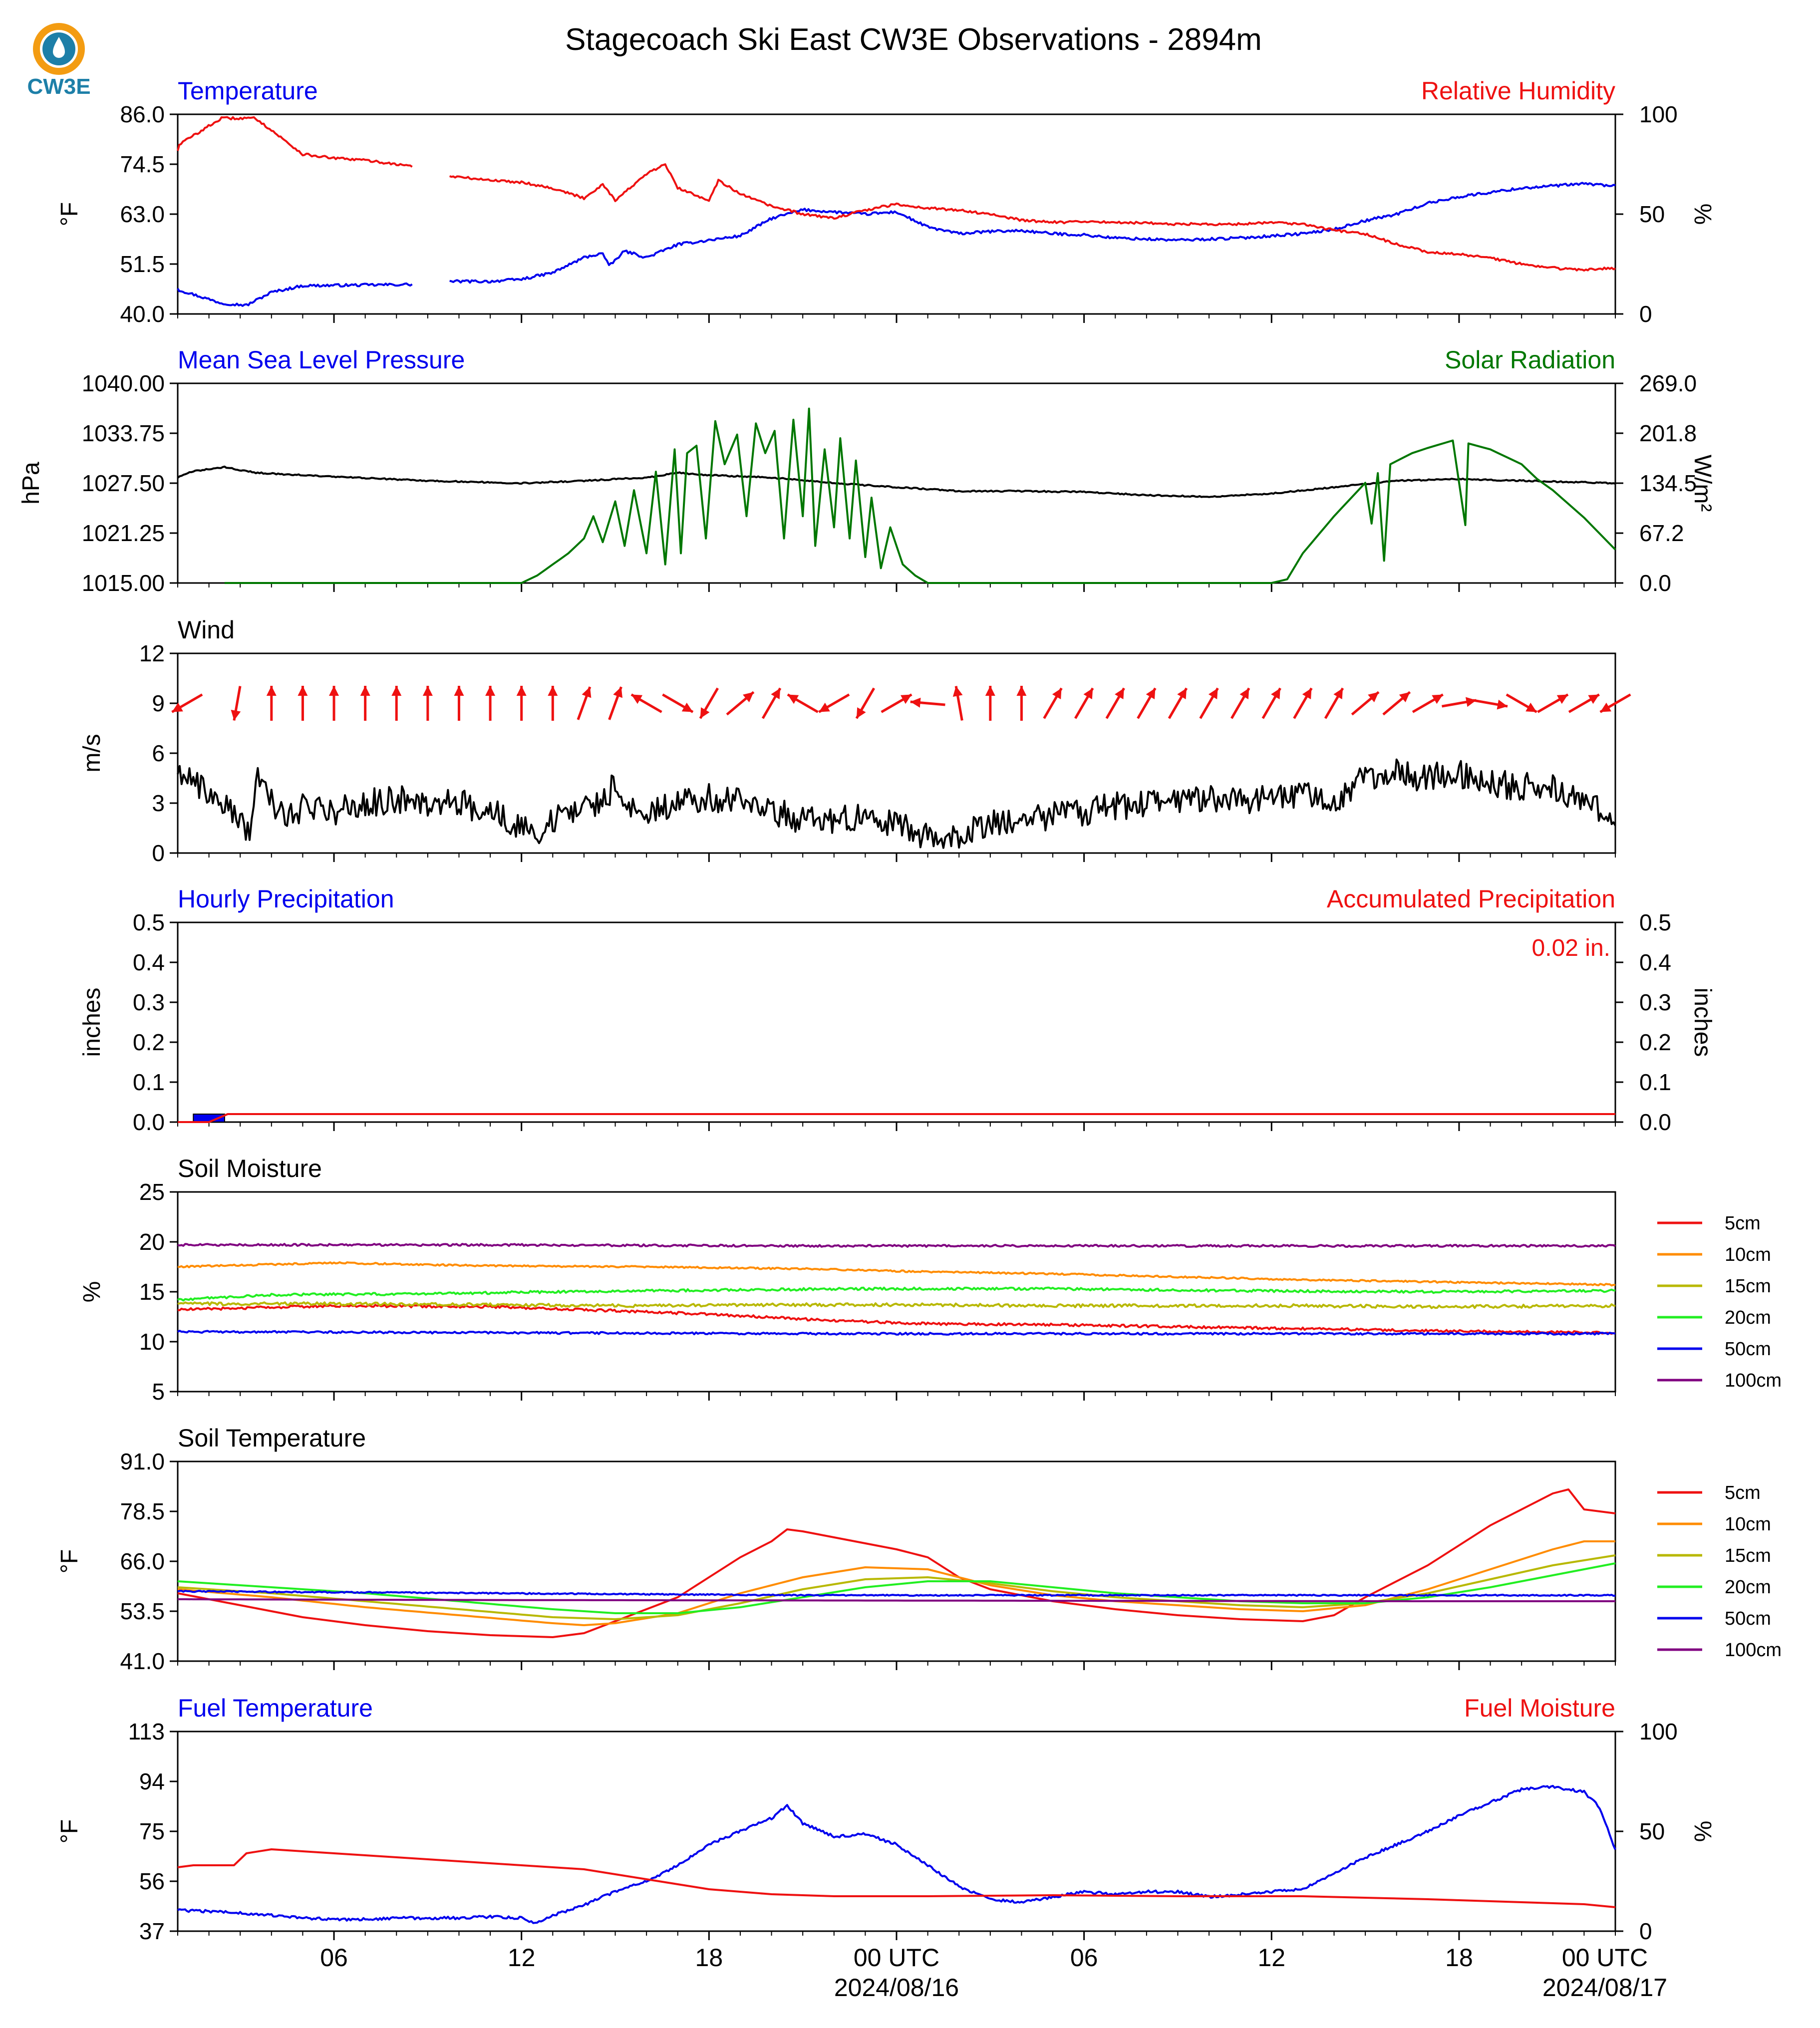 The height and width of the screenshot is (2028, 1820). What do you see at coordinates (1604, 1988) in the screenshot?
I see `x-date-label: 2024/08/17` at bounding box center [1604, 1988].